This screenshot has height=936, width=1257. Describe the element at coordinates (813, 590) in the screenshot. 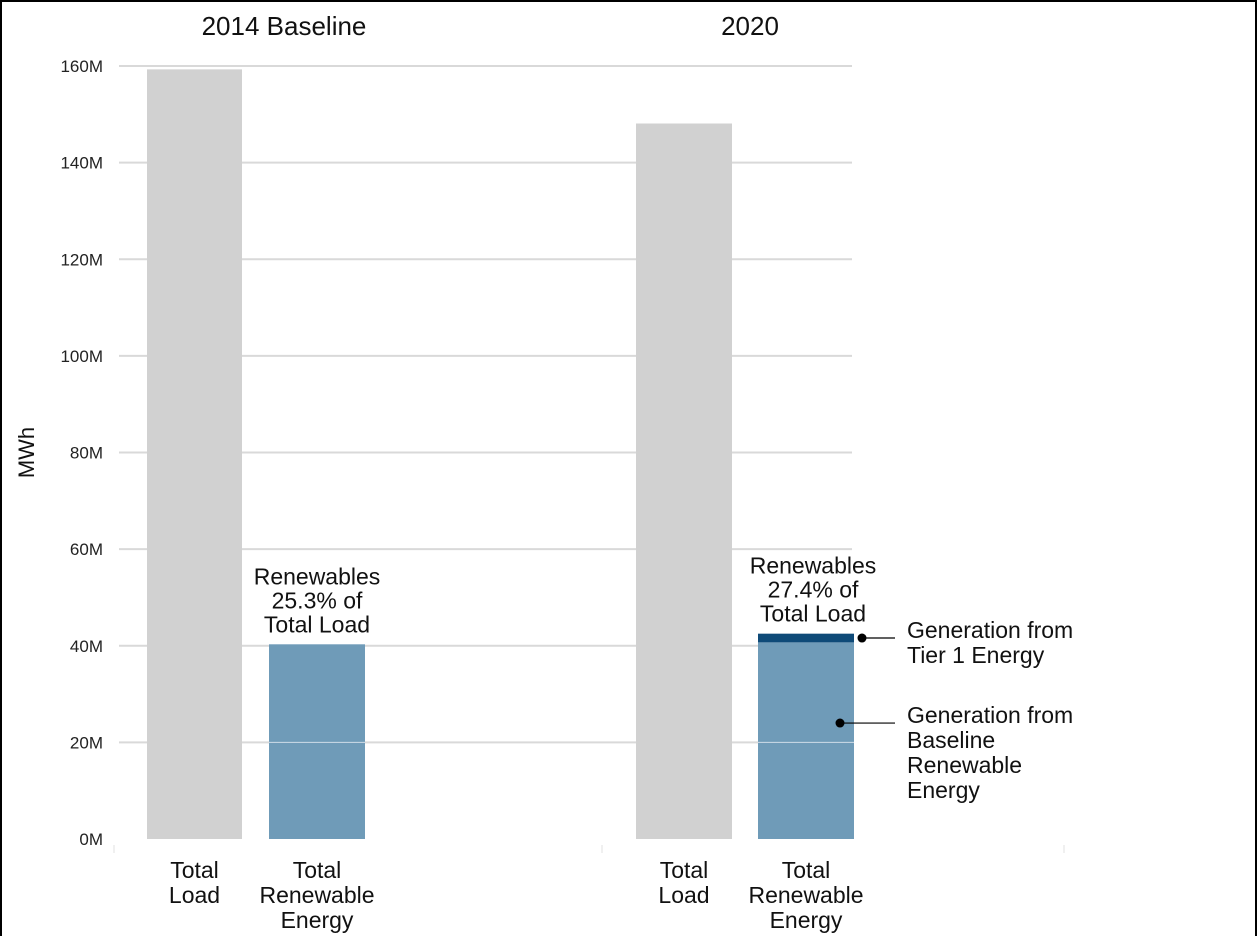

I see `renewables-annotation: 27.4% of` at that location.